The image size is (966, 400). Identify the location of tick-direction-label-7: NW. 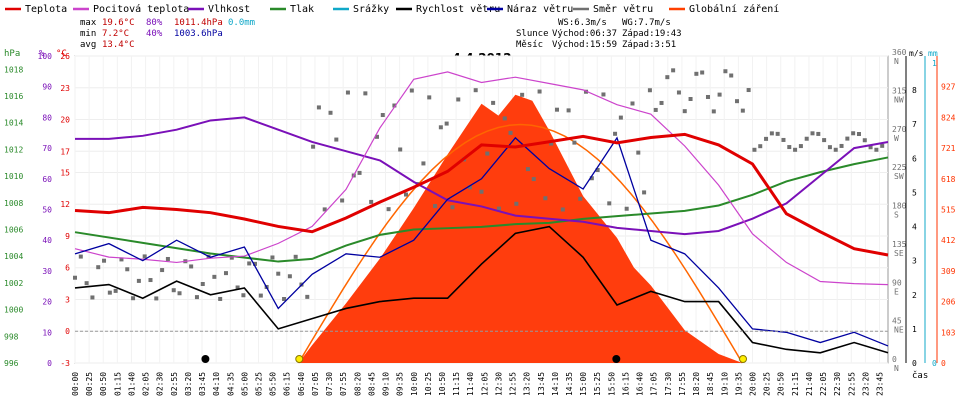
(899, 99).